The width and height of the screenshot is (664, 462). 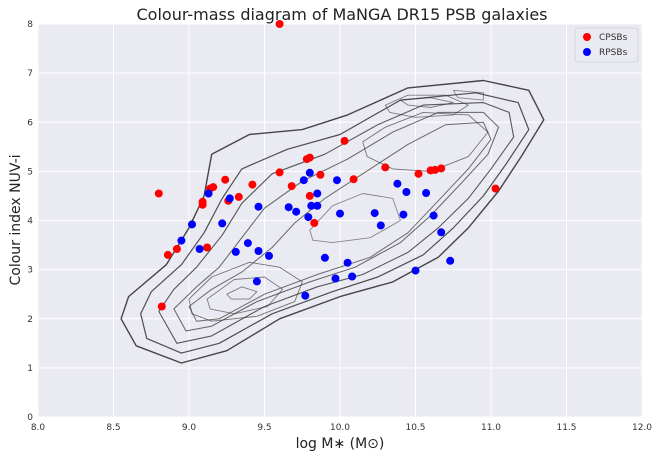 I want to click on y-tick-label: 0, so click(x=30, y=418).